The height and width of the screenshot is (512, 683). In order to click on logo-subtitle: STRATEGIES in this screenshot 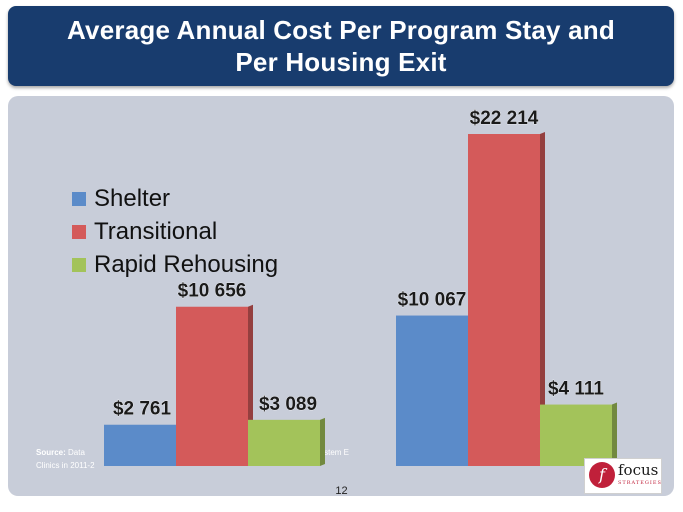, I will do `click(640, 483)`.